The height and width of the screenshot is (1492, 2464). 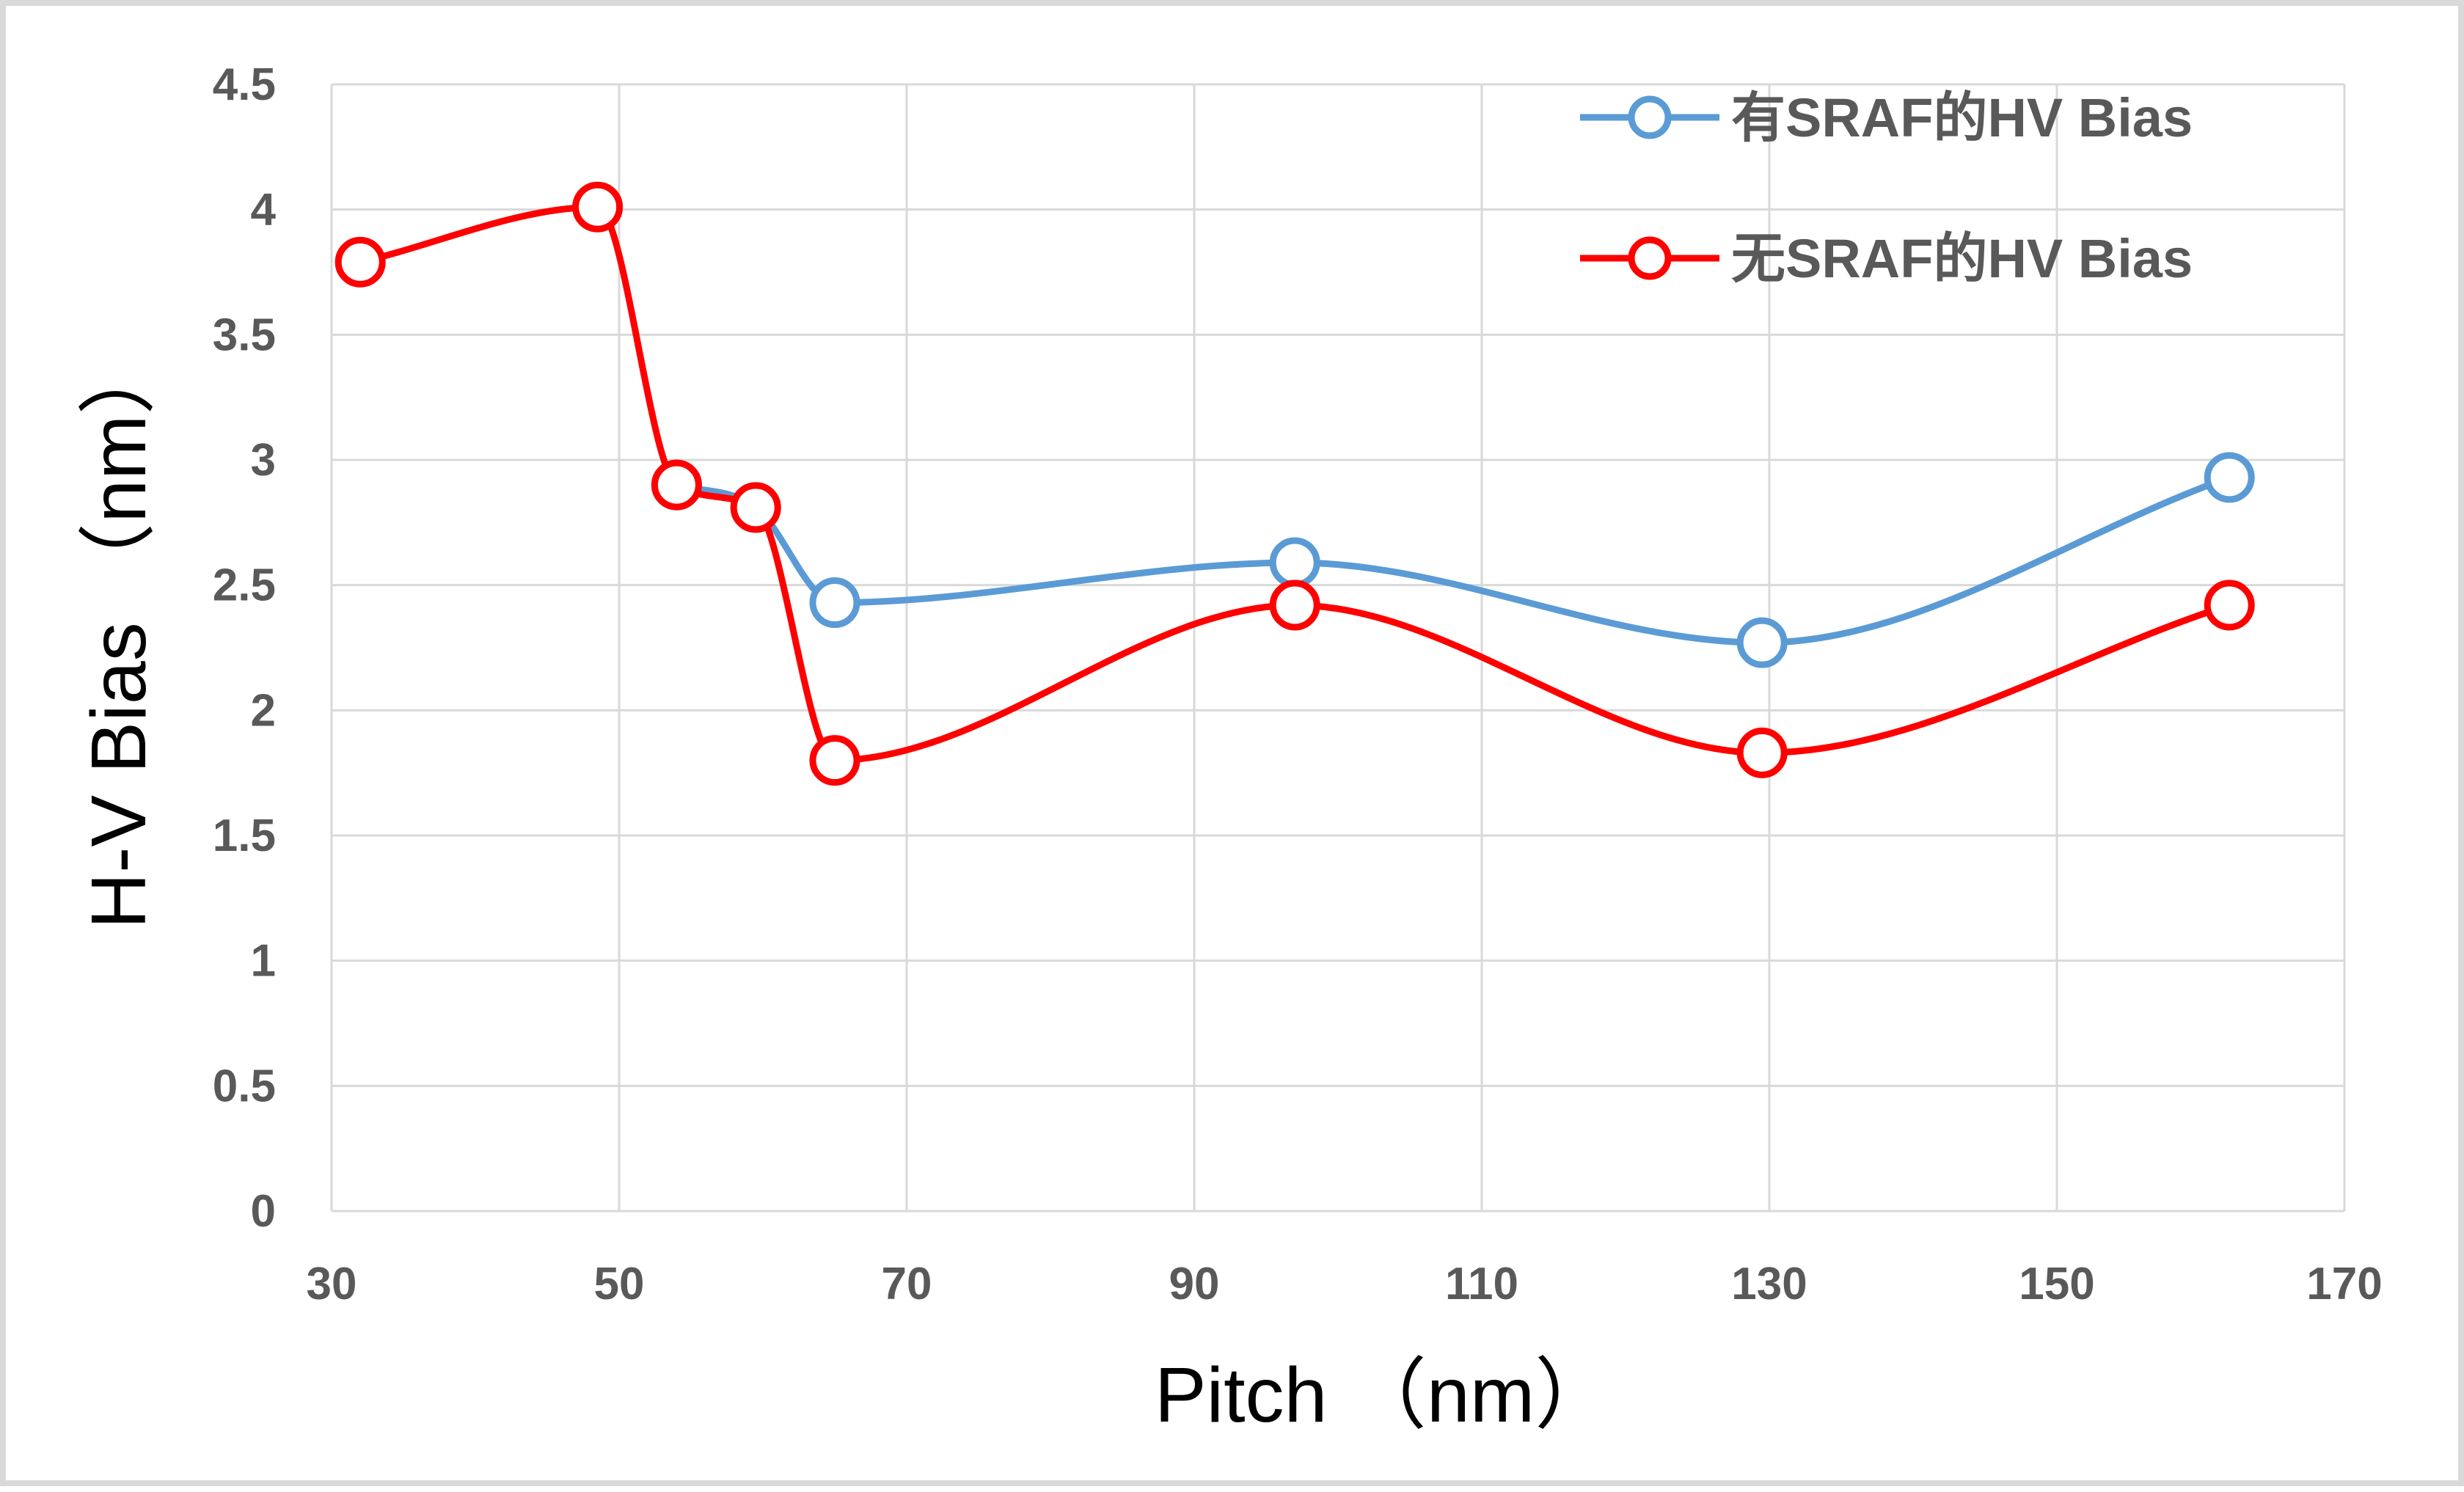 What do you see at coordinates (263, 962) in the screenshot?
I see `y-tick-label: 1` at bounding box center [263, 962].